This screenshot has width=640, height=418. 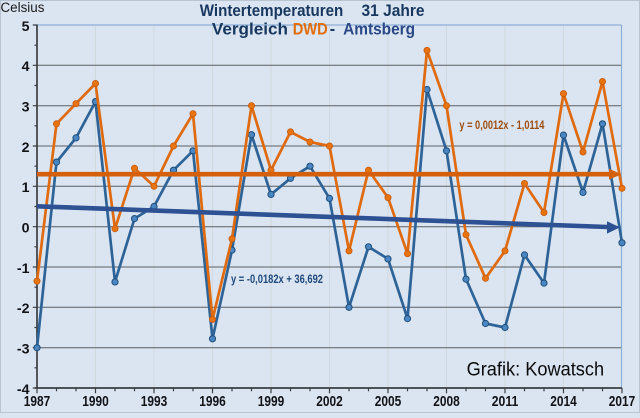 I want to click on svg-text: -2, so click(x=23, y=309).